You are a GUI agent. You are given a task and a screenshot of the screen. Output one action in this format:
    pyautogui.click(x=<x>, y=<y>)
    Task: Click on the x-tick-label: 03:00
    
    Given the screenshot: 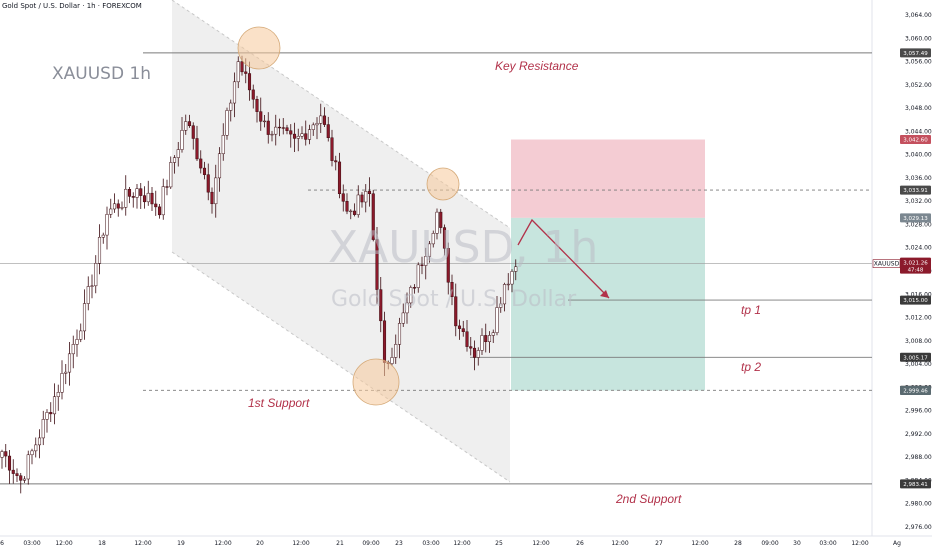 What is the action you would take?
    pyautogui.click(x=430, y=543)
    